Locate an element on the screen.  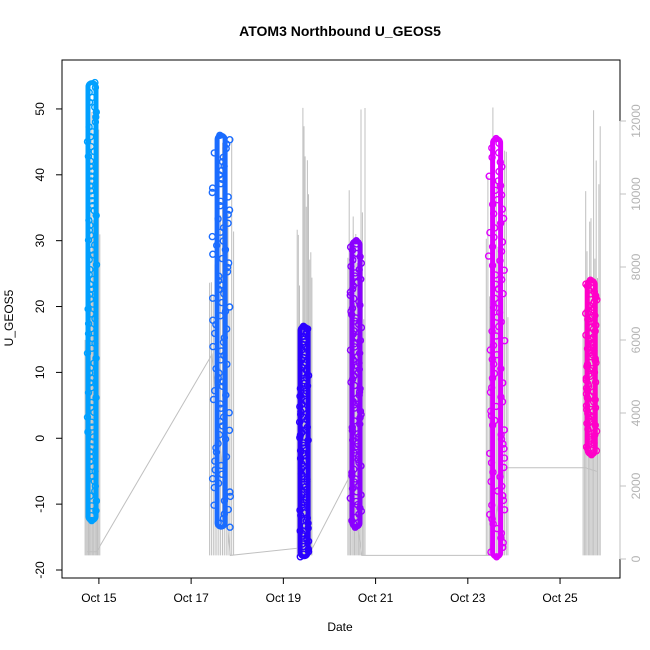
x-tick-label: Oct 17 is located at coordinates (191, 598).